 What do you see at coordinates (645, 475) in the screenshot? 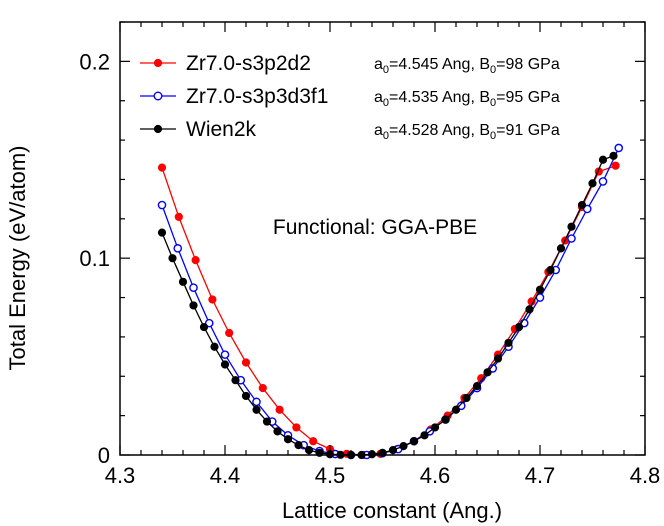
I see `x-tick-label: 4.8` at bounding box center [645, 475].